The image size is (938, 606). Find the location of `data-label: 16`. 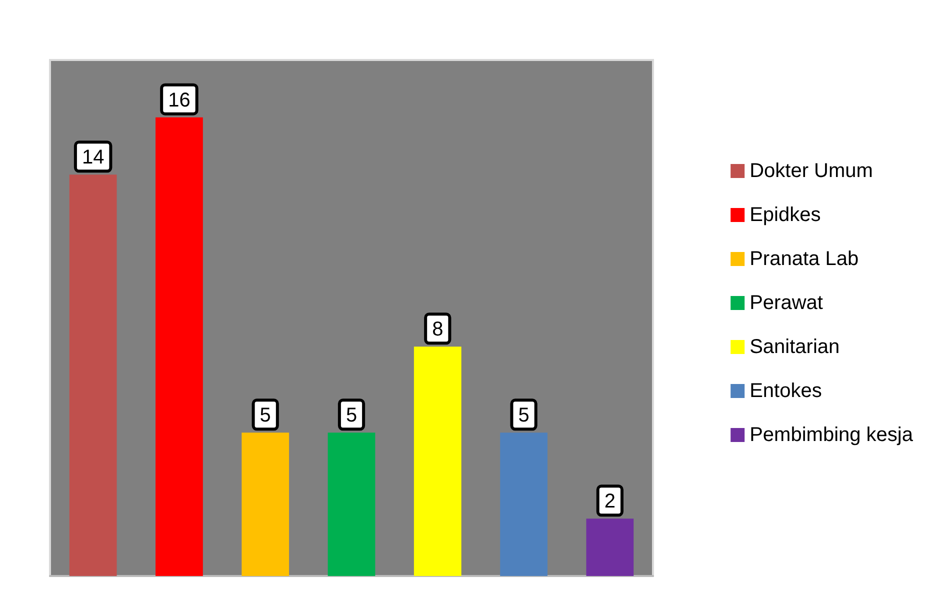

data-label: 16 is located at coordinates (179, 100).